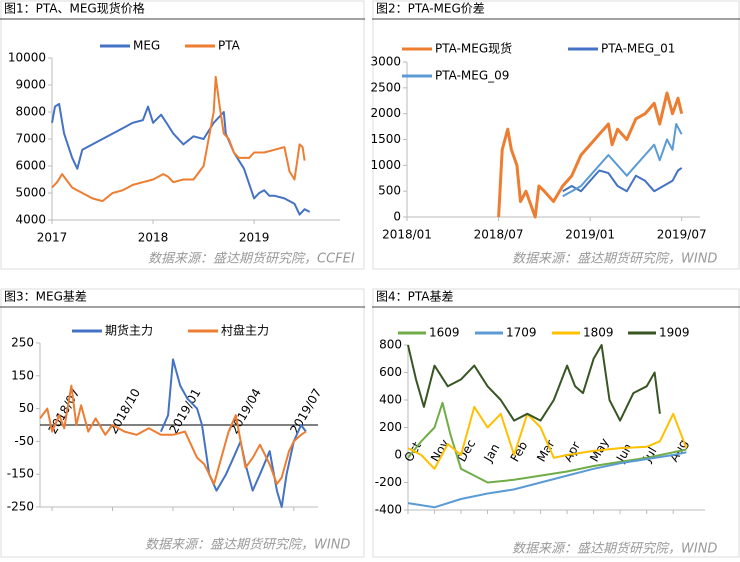 This screenshot has width=740, height=562. I want to click on y-tick-label: 4000, so click(30, 220).